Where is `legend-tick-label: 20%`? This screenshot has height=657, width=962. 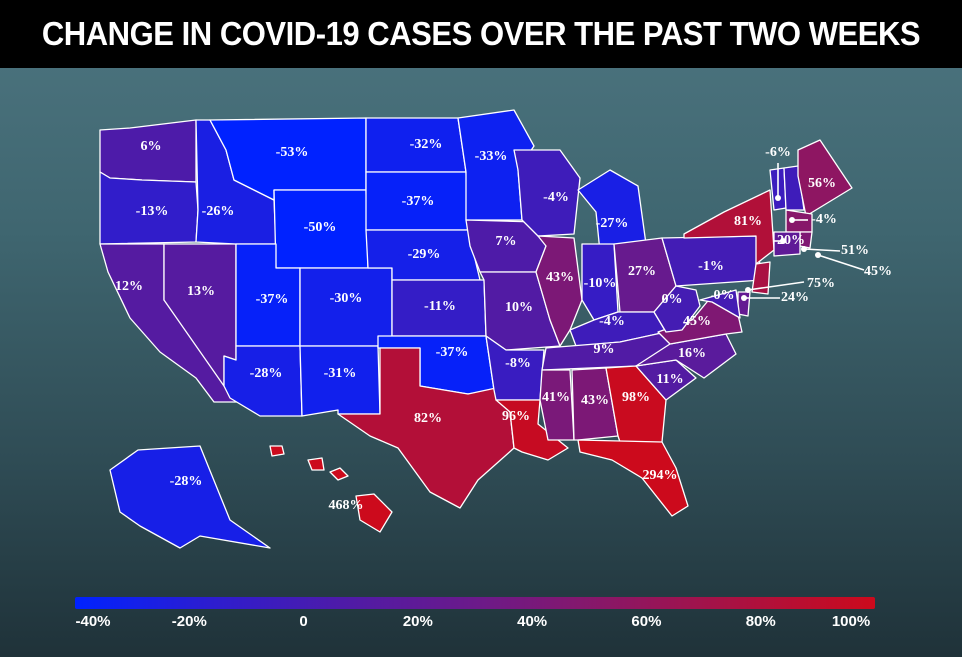
legend-tick-label: 20% is located at coordinates (417, 621).